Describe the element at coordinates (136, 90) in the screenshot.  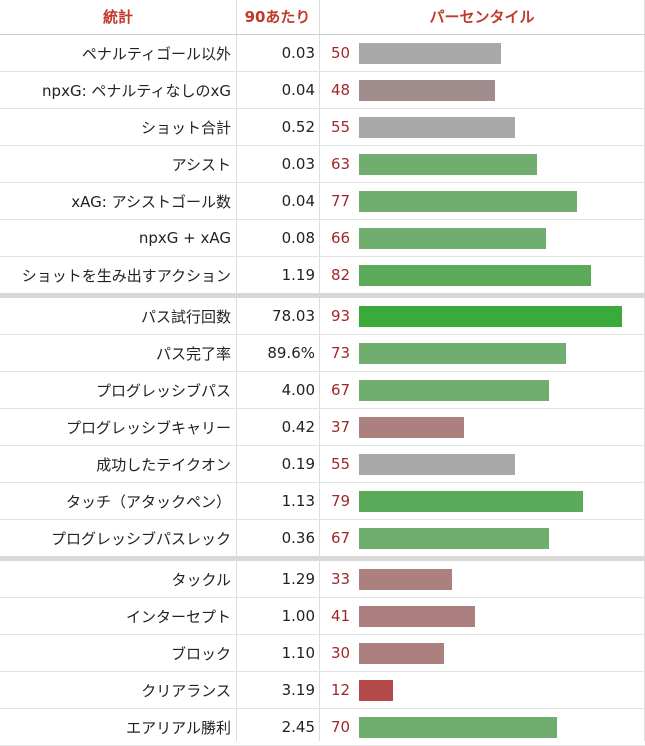
I see `stat-label: npxG: ペナルティなしのxG` at that location.